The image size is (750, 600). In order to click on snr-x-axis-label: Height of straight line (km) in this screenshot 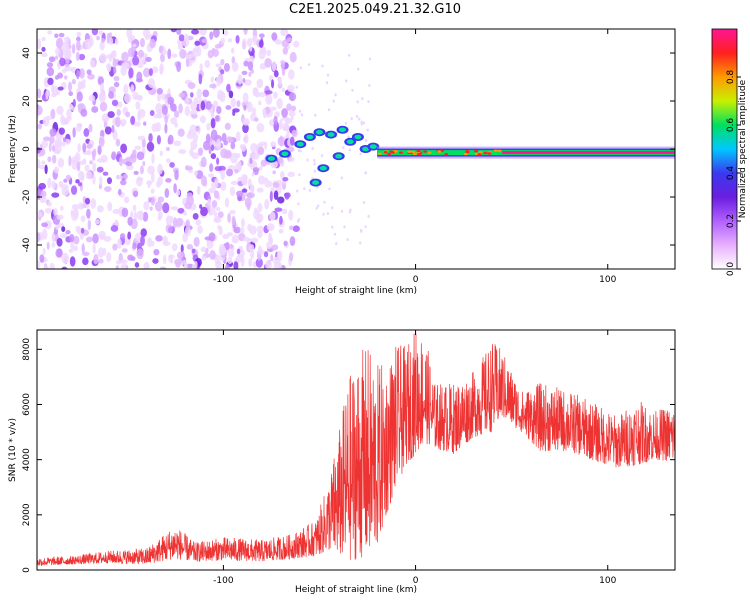, I will do `click(356, 590)`.